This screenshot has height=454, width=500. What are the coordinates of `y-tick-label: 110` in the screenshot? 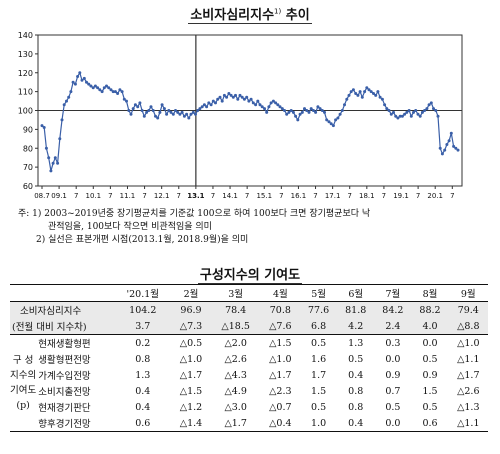 It's located at (25, 92).